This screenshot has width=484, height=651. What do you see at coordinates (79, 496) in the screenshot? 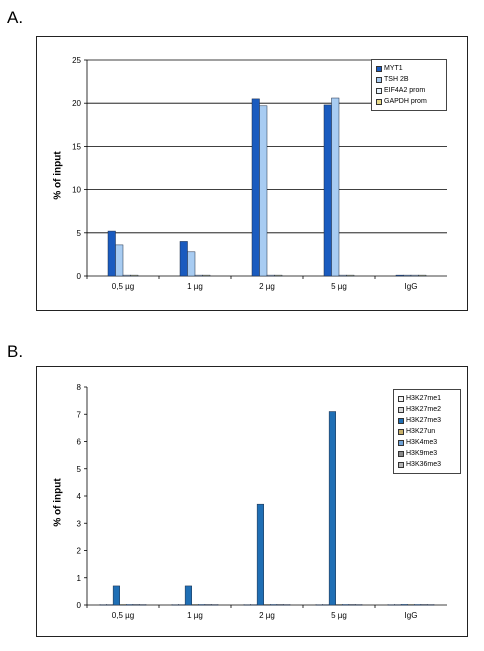
I see `y-tick-label: 4` at bounding box center [79, 496].